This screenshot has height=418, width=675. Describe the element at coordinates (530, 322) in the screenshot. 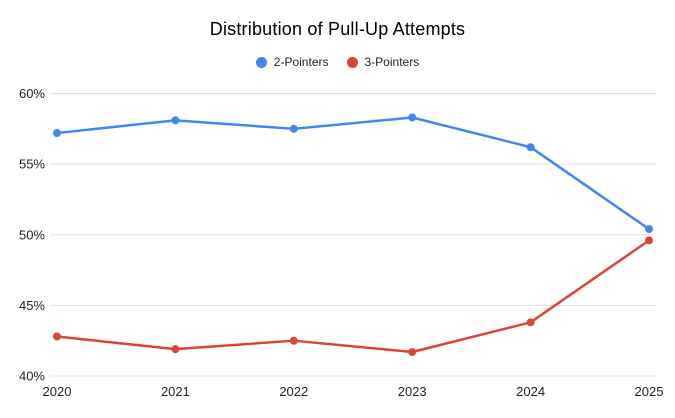

I see `data-point-3-pointers-2024` at that location.